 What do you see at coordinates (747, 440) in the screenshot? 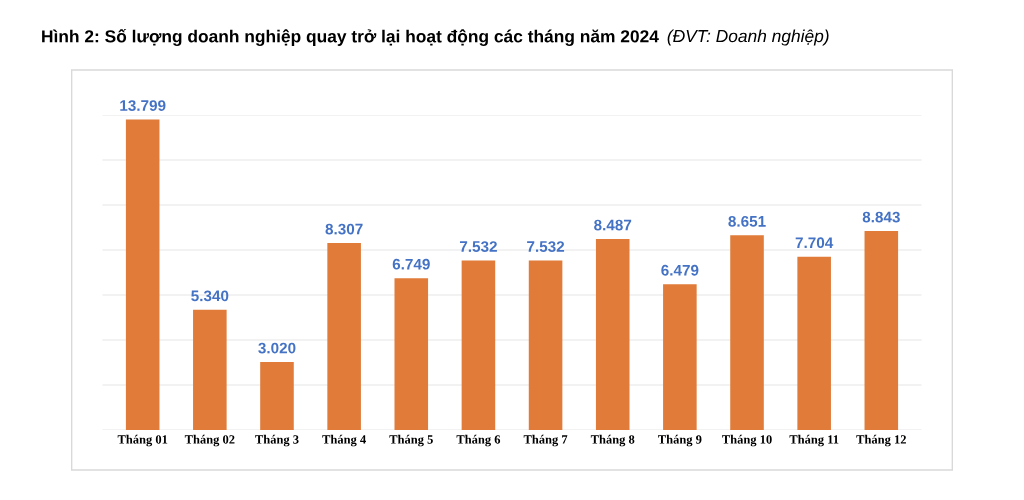
I see `x-tick-label: Tháng 10` at bounding box center [747, 440].